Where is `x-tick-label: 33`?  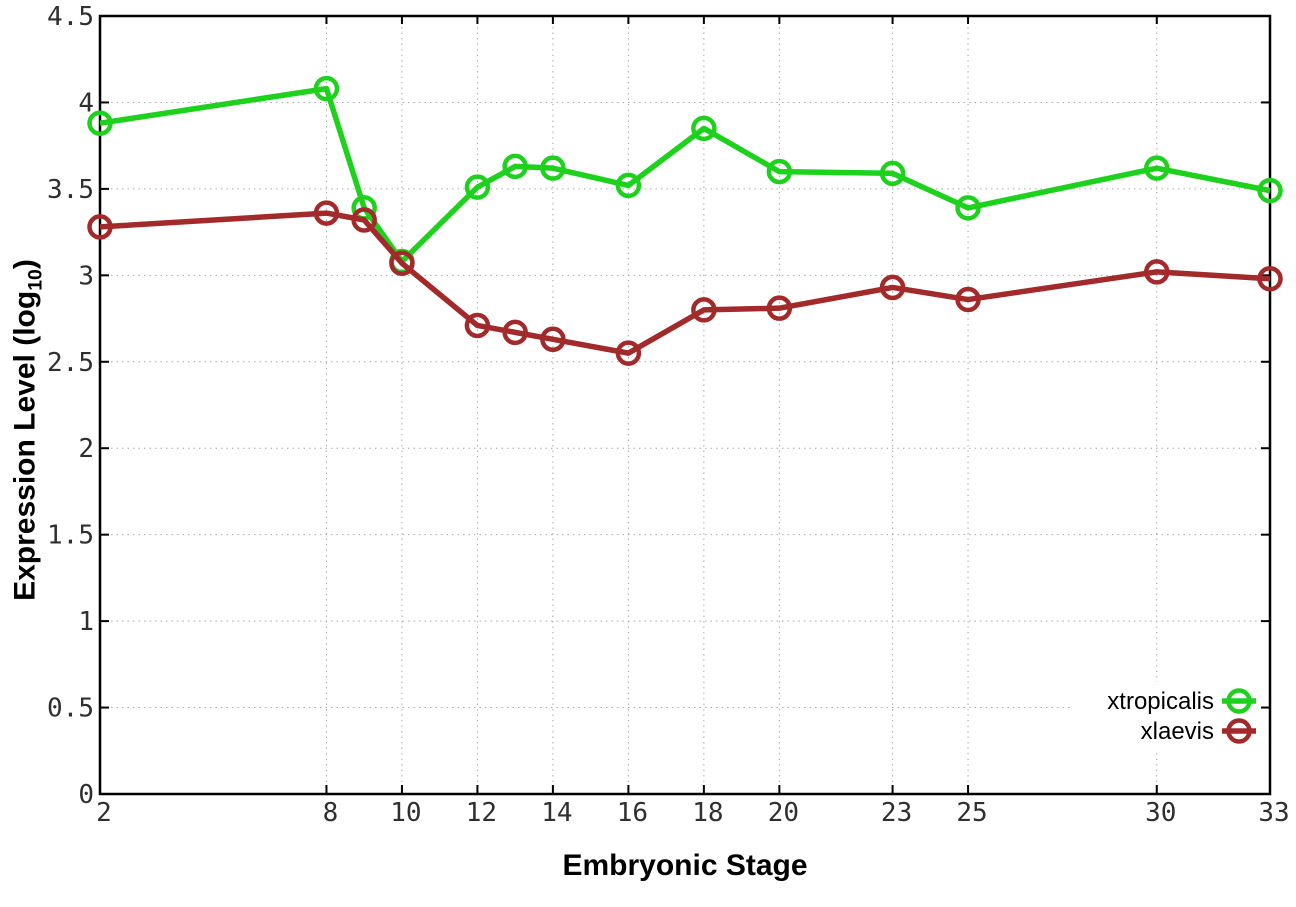
x-tick-label: 33 is located at coordinates (1273, 813).